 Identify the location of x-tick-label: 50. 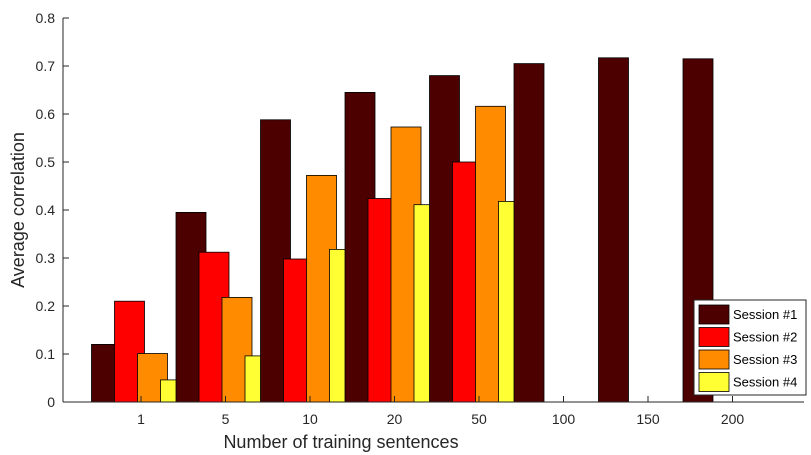
(479, 419).